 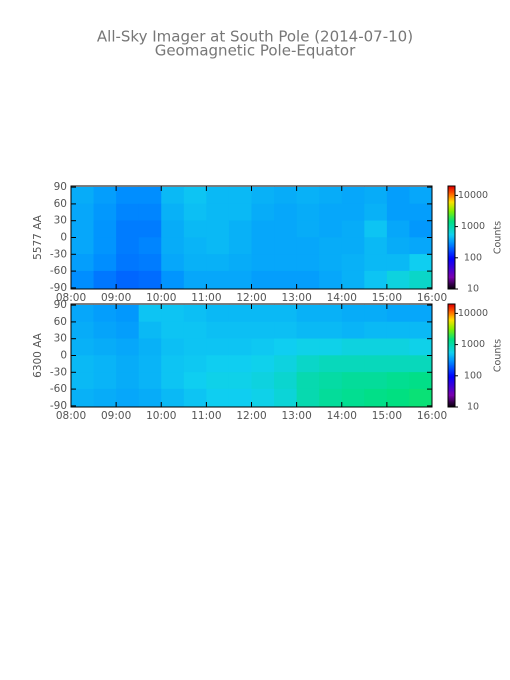 I want to click on colorbar-tick-label: 10000, so click(x=473, y=313).